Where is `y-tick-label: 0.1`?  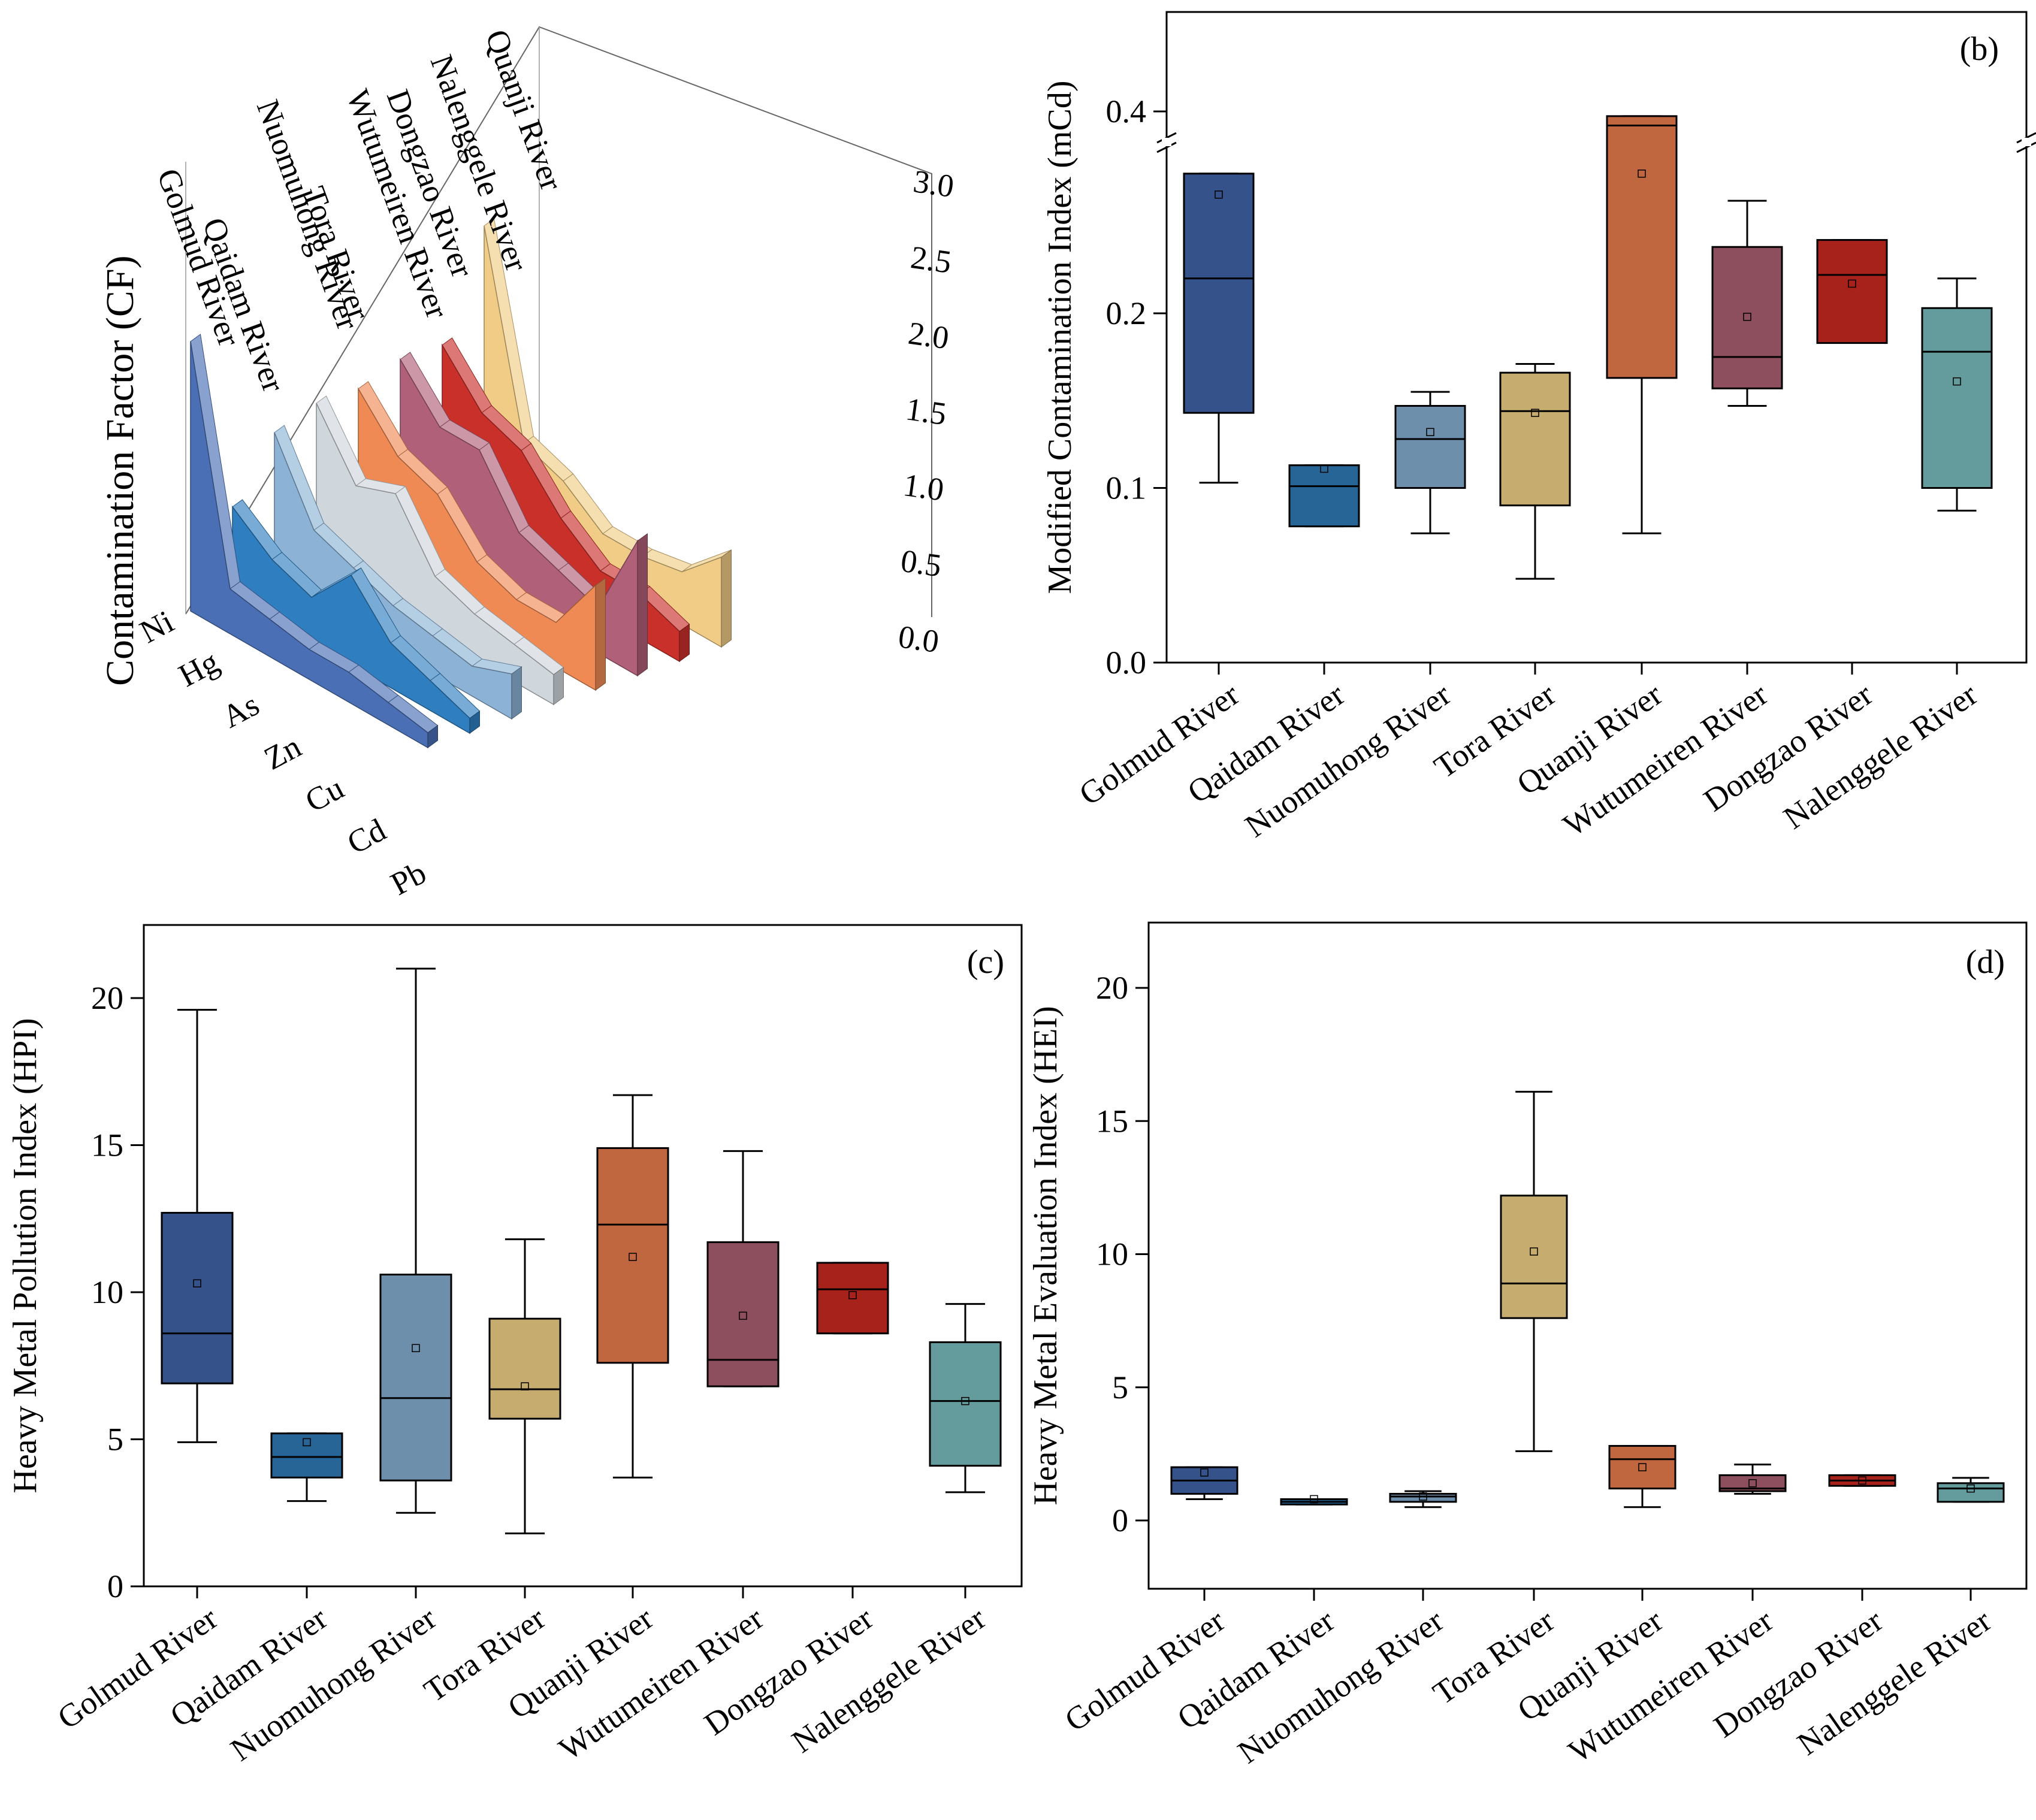 y-tick-label: 0.1 is located at coordinates (1126, 488).